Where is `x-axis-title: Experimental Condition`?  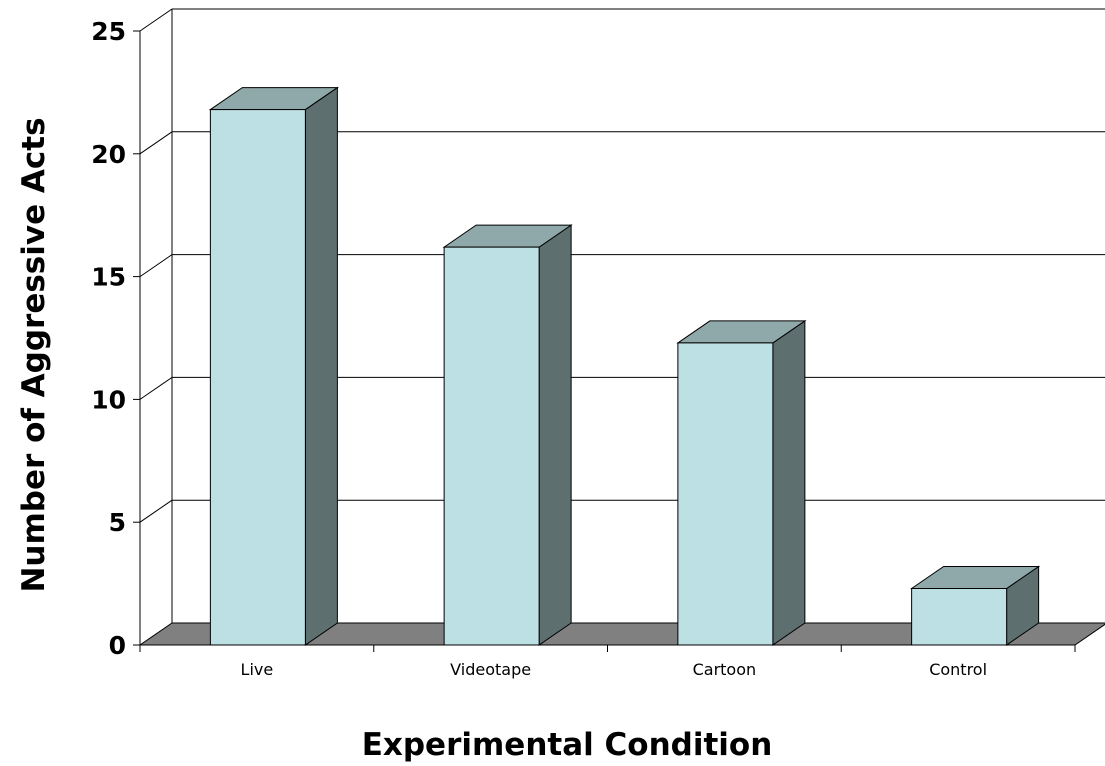
x-axis-title: Experimental Condition is located at coordinates (567, 744).